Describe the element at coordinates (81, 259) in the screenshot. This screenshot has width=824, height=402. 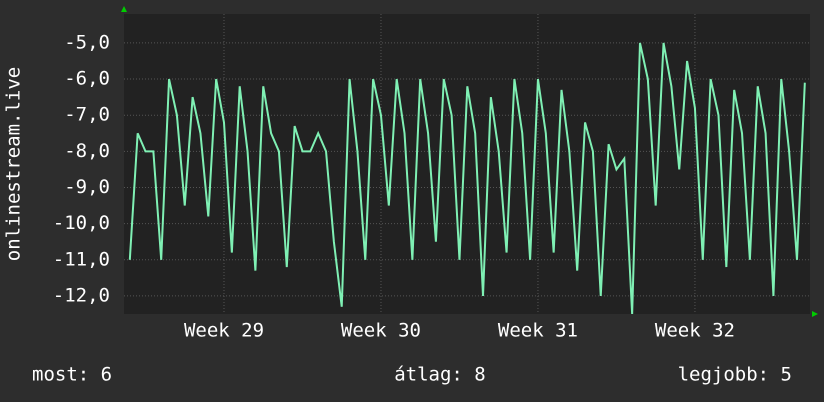
I see `y-tick-label: -11,0` at that location.